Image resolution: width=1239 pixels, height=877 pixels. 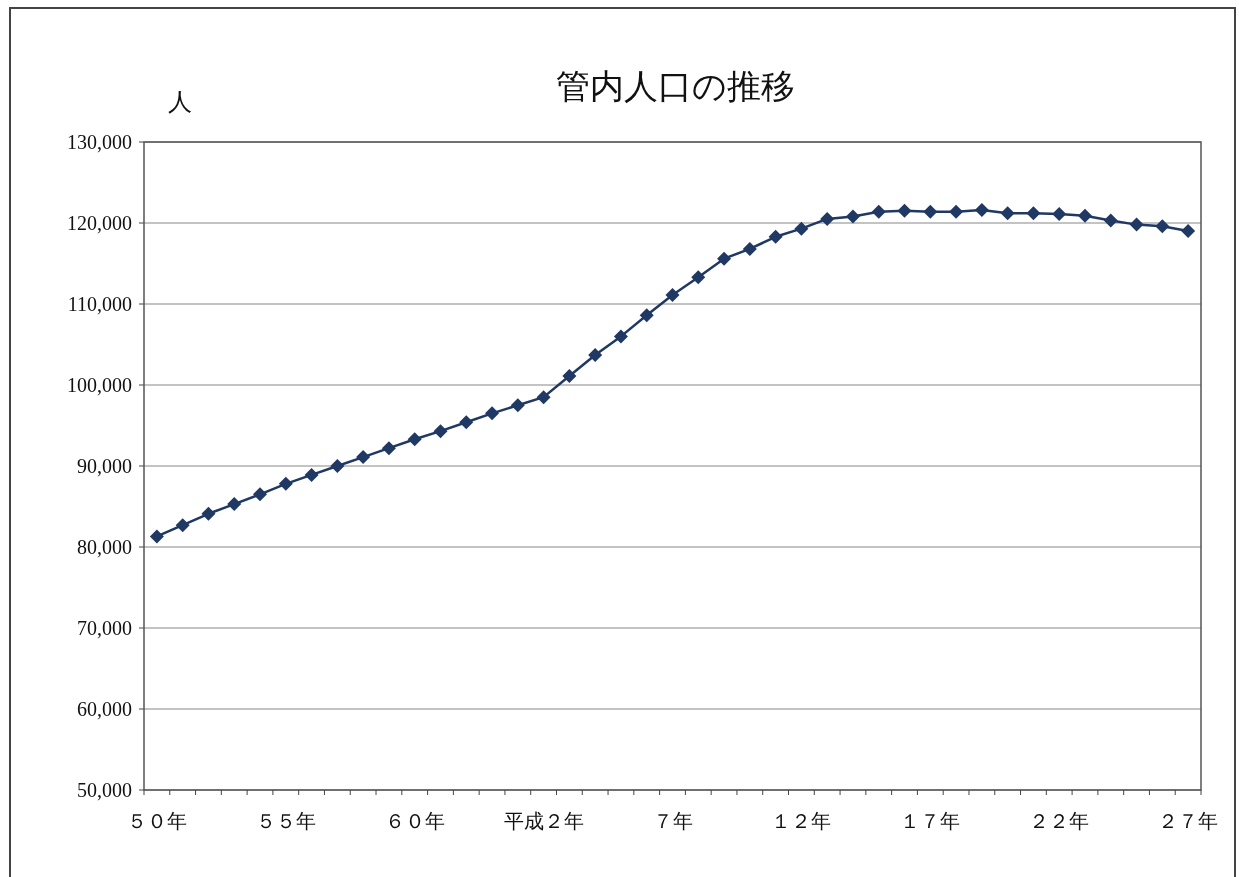 I want to click on y-tick-label: 60,000, so click(x=104, y=709).